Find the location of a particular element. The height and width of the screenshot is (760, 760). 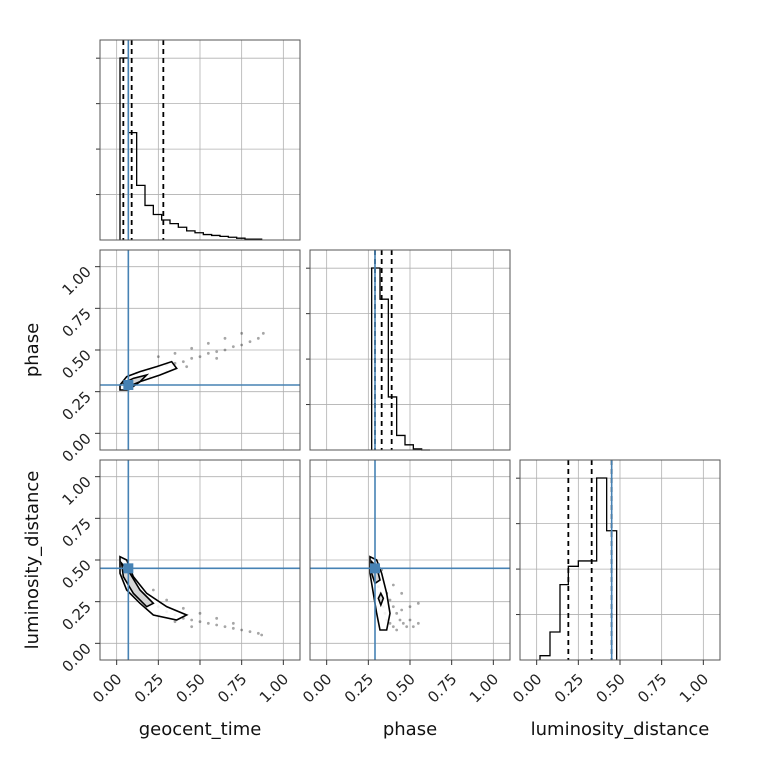

histogram-panel-geocent-time is located at coordinates (198, 140).